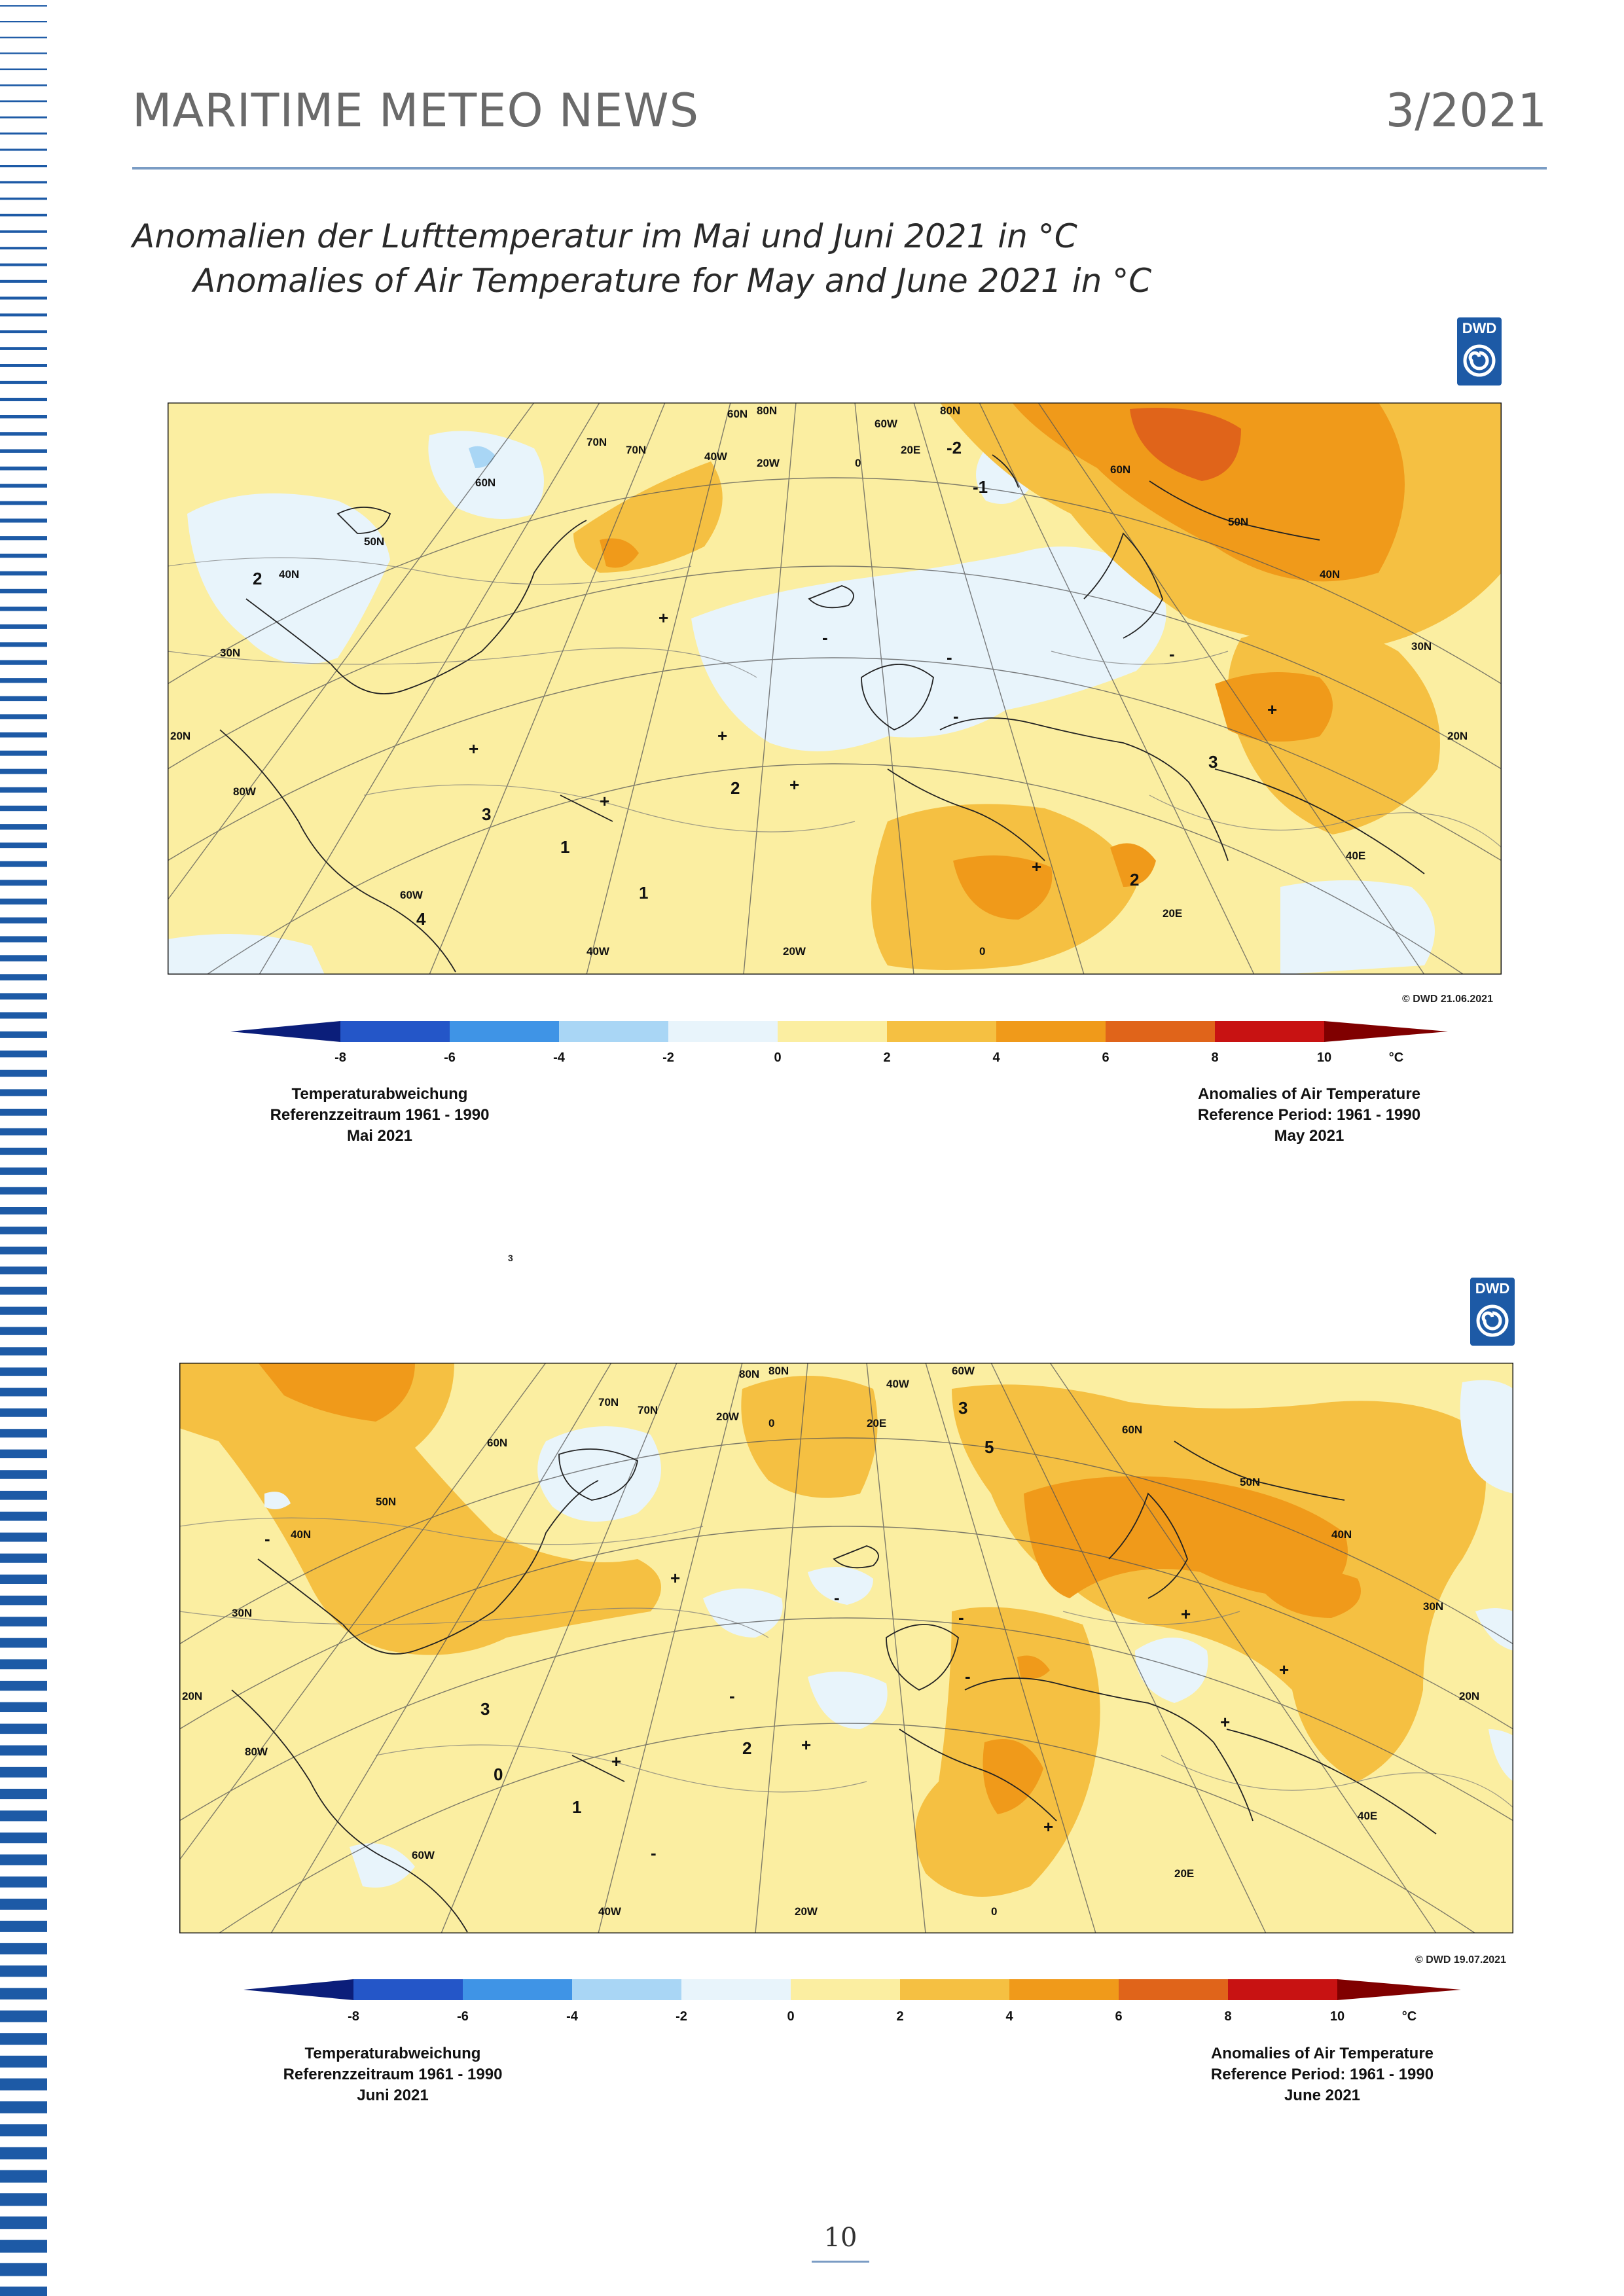 The image size is (1624, 2296). Describe the element at coordinates (996, 1057) in the screenshot. I see `legend-tick-label: 4` at that location.